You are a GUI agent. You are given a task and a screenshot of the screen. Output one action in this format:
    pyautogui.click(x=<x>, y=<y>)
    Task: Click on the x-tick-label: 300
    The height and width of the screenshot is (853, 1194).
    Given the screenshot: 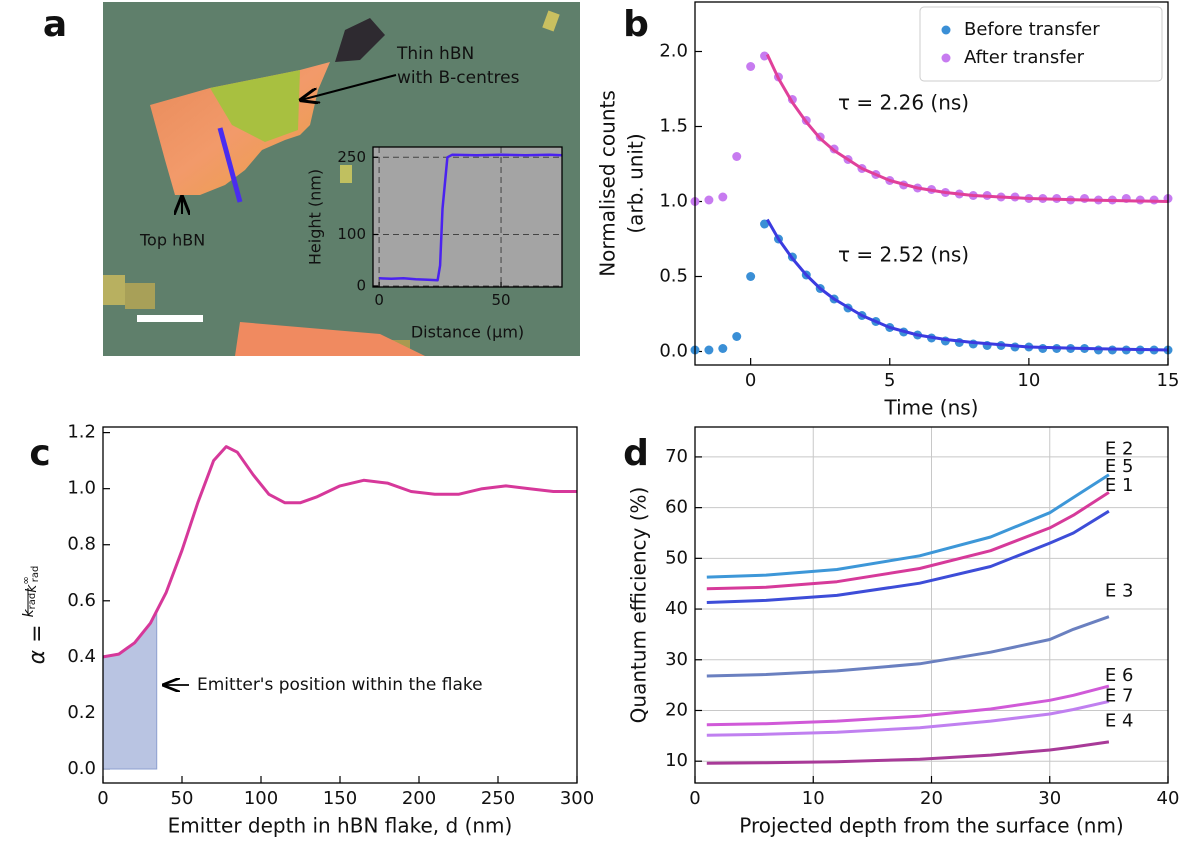 What is the action you would take?
    pyautogui.click(x=577, y=798)
    